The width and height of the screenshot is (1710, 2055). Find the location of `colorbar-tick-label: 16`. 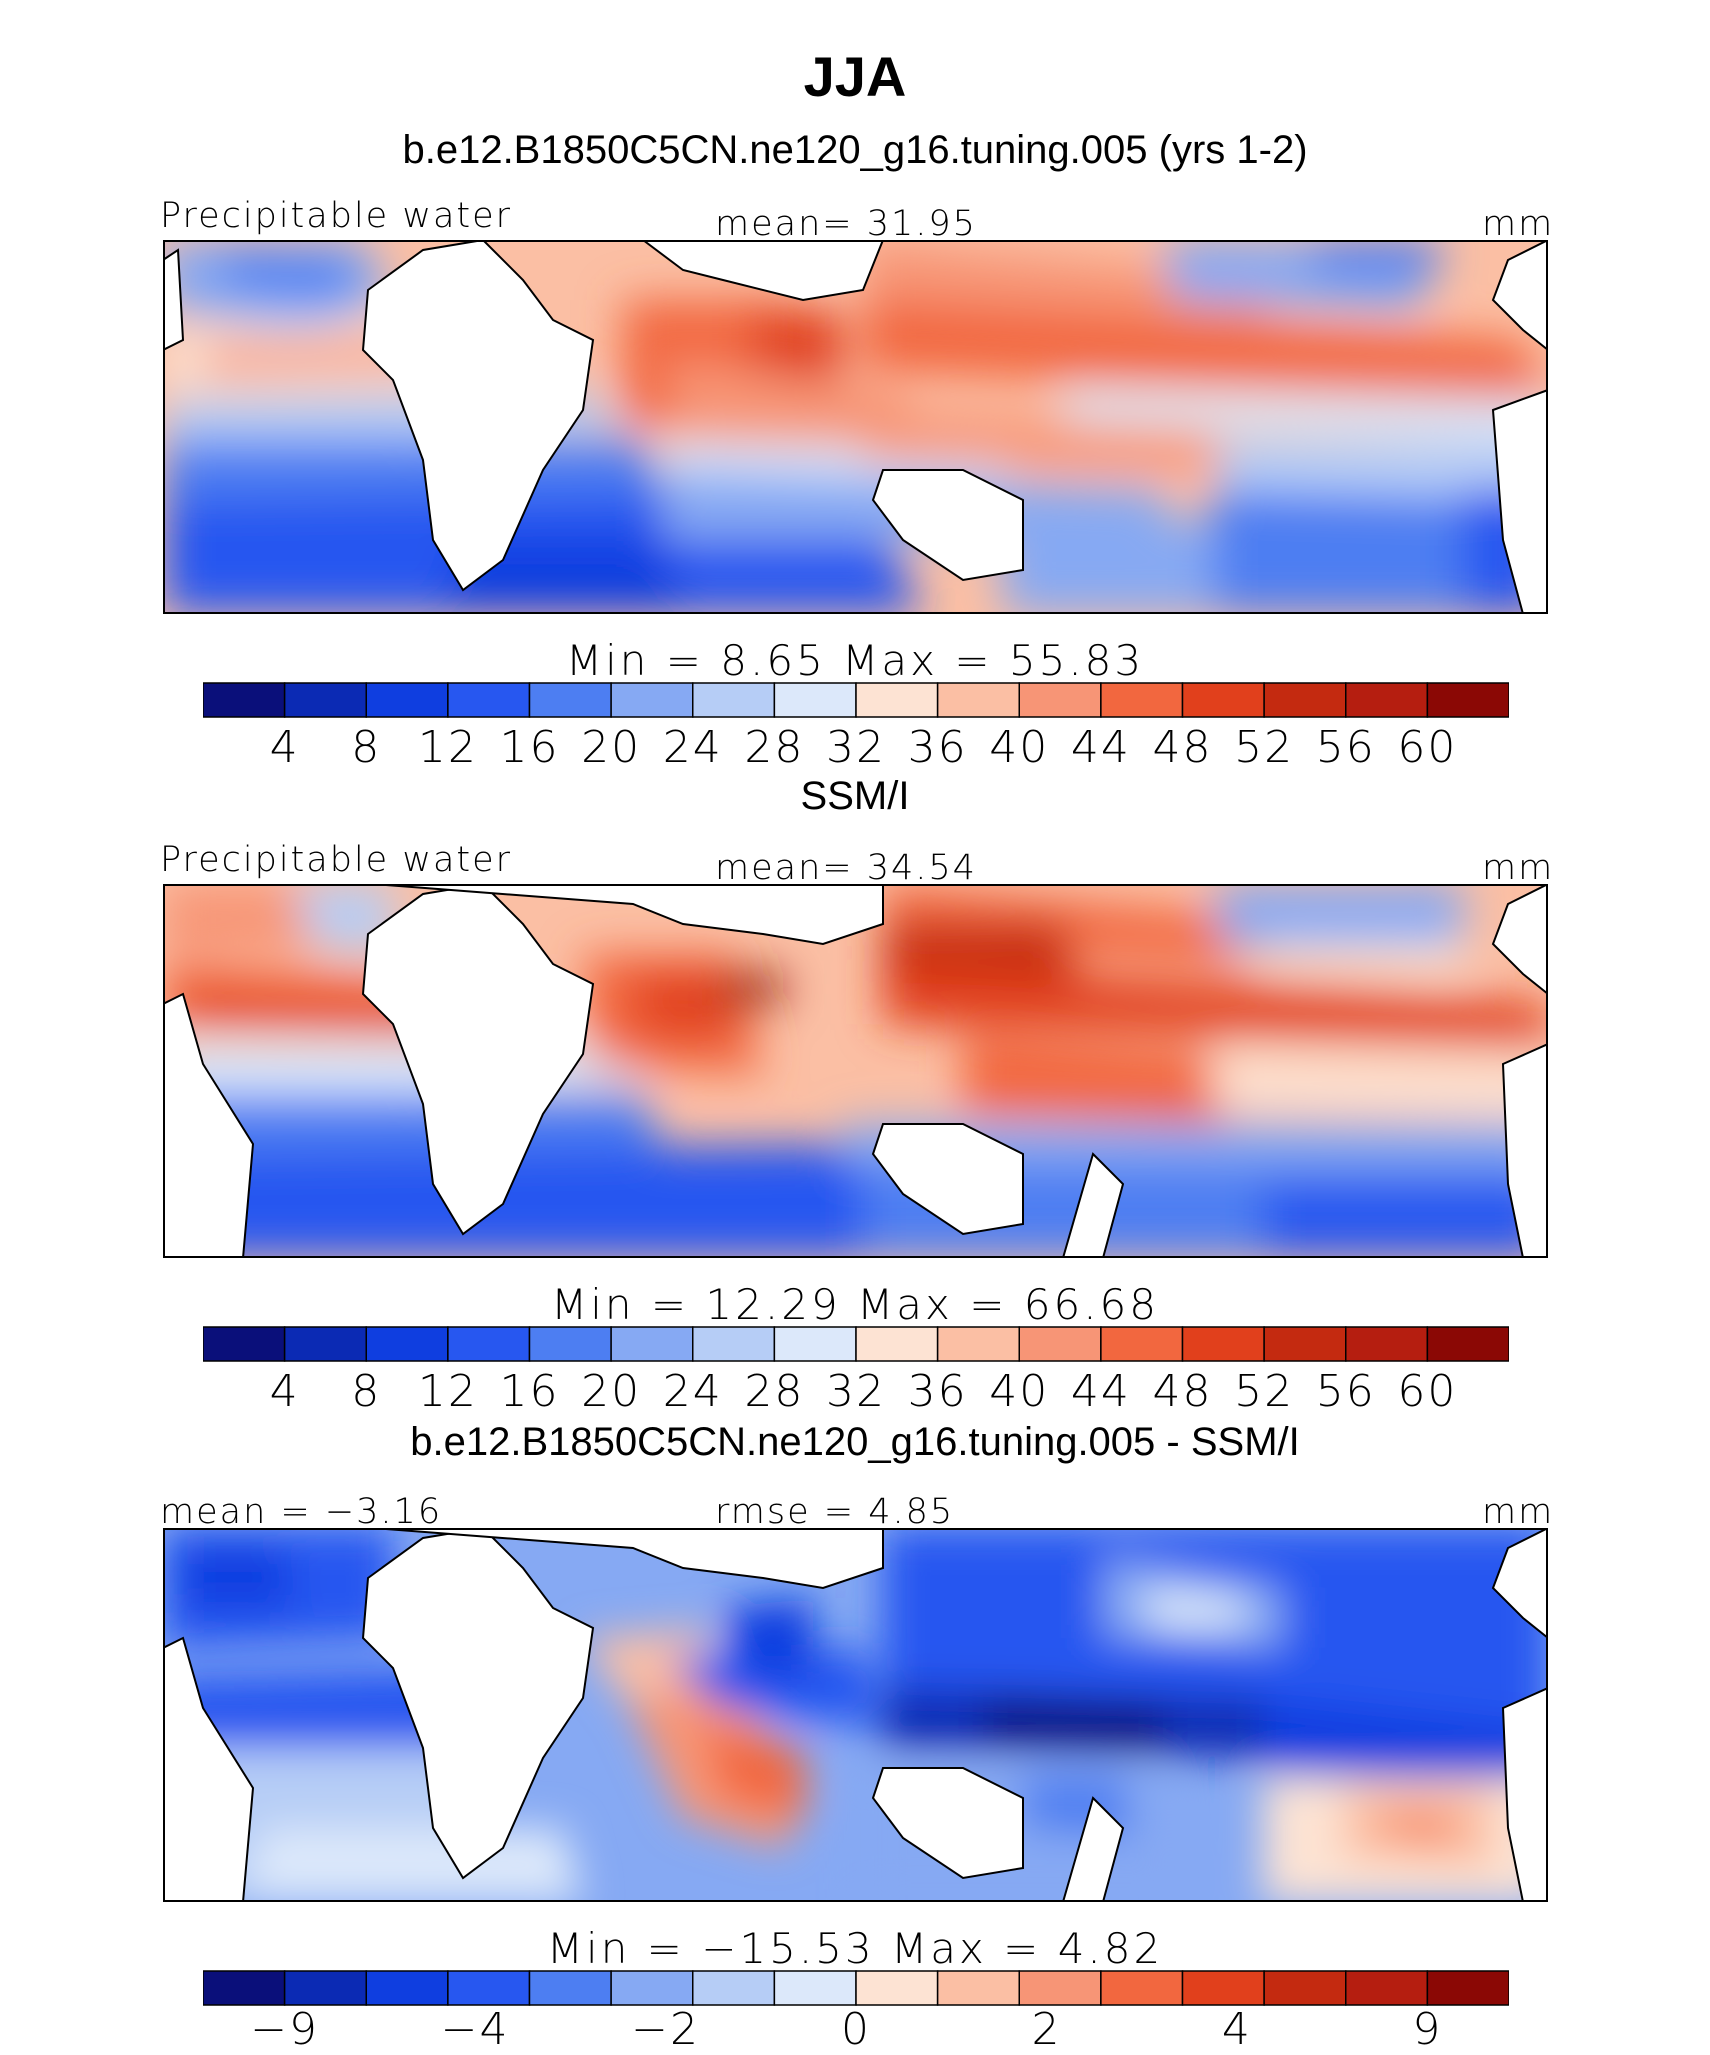

colorbar-tick-label: 16 is located at coordinates (529, 747).